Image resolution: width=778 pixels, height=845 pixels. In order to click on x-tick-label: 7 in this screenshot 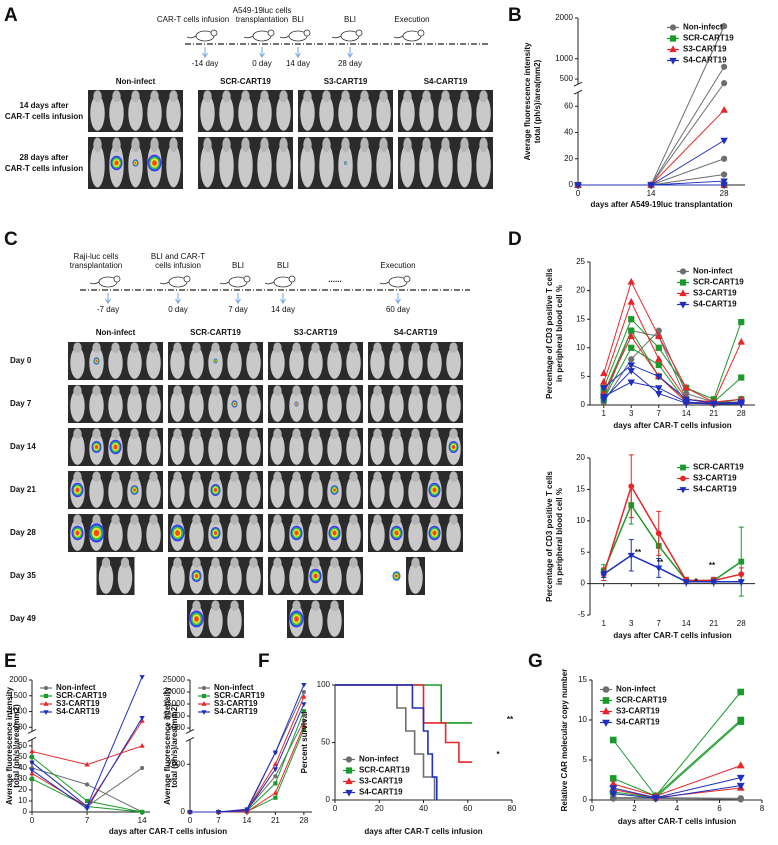, I will do `click(87, 820)`.